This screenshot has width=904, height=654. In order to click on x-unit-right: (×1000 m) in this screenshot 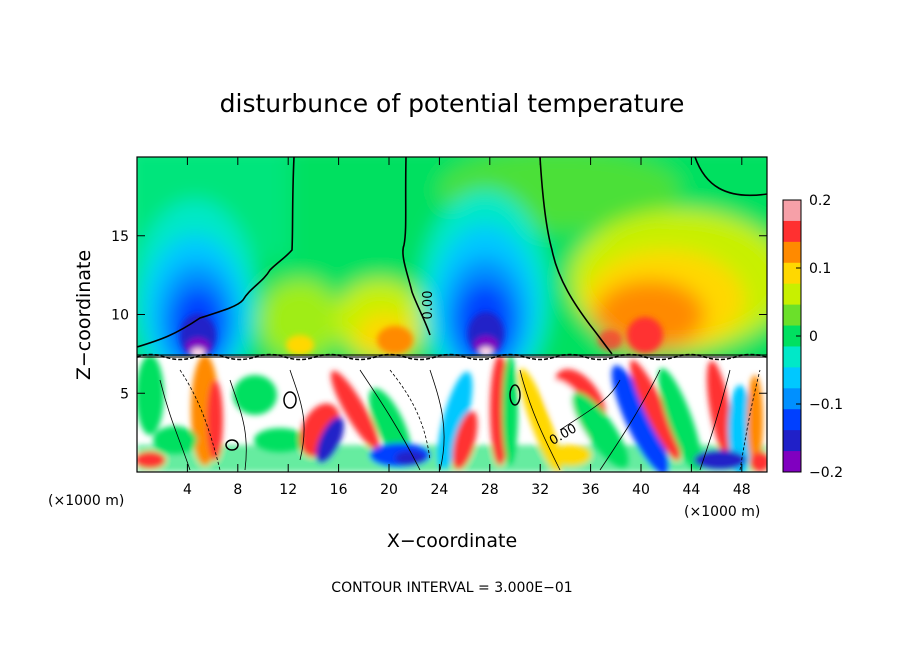, I will do `click(722, 512)`.